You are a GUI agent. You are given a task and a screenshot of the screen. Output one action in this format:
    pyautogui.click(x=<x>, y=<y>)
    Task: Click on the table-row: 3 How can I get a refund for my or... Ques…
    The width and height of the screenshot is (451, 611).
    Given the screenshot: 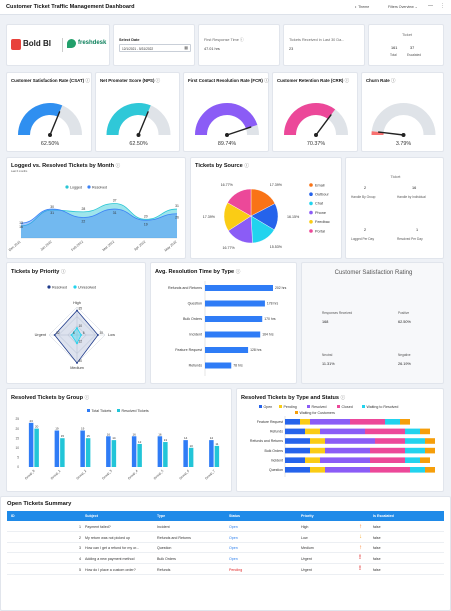 What is the action you would take?
    pyautogui.click(x=225, y=548)
    